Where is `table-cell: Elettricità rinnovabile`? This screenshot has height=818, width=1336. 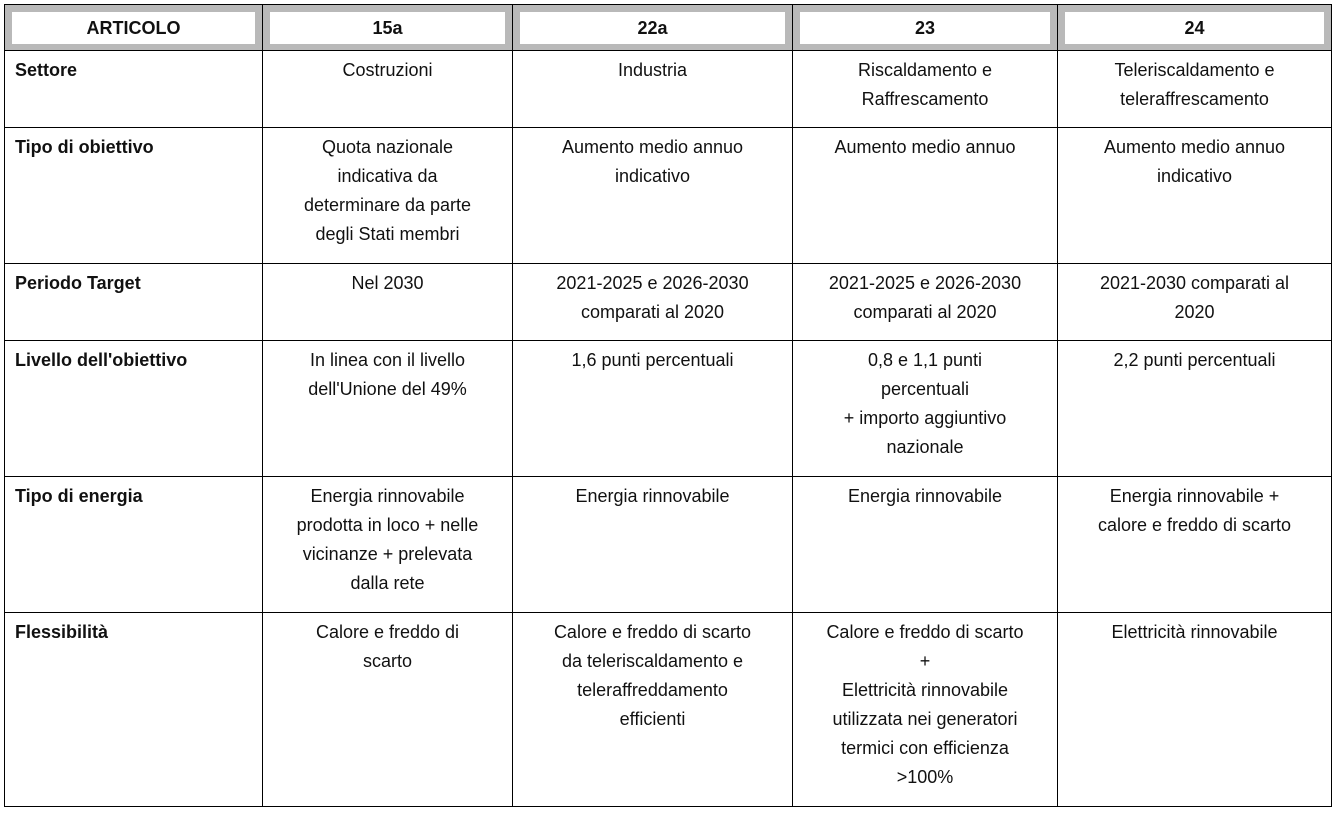
table-cell: Elettricità rinnovabile is located at coordinates (1194, 709).